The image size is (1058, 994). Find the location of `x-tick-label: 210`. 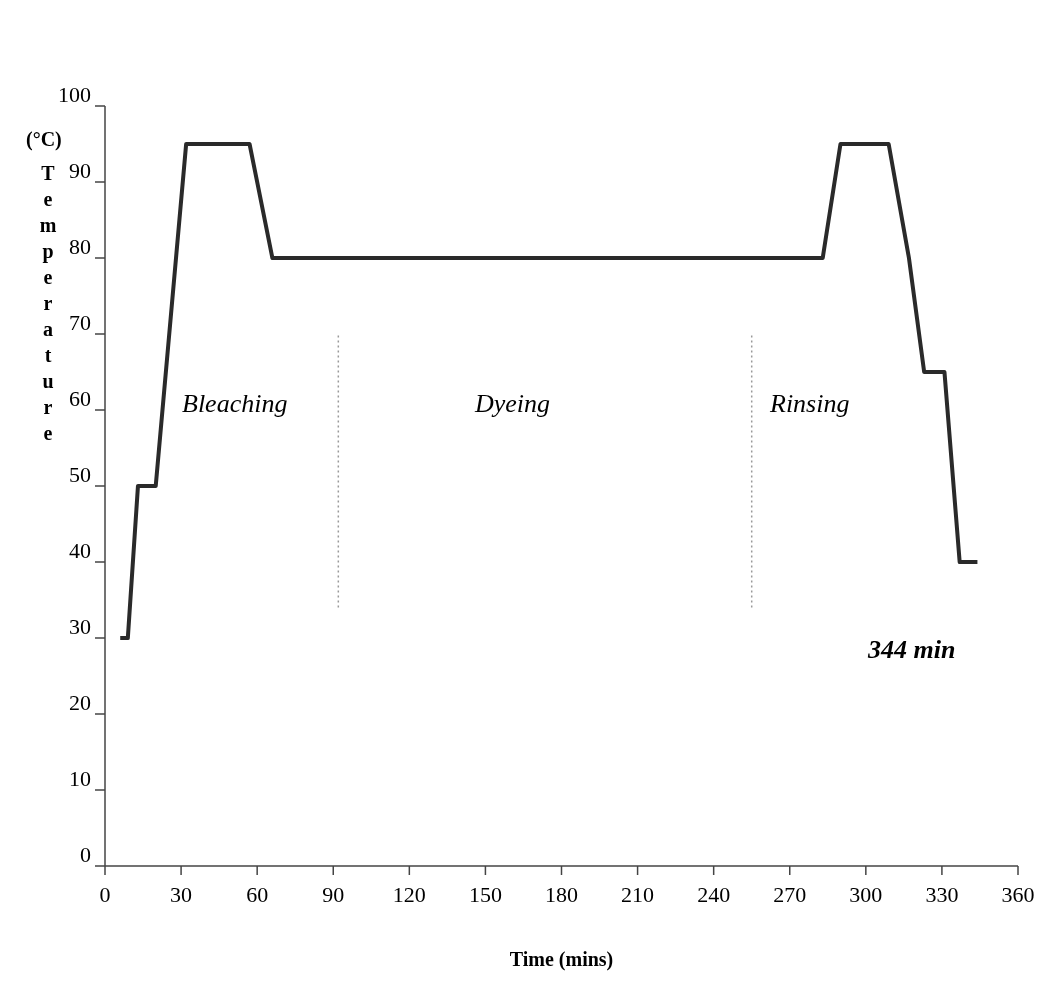

x-tick-label: 210 is located at coordinates (638, 894).